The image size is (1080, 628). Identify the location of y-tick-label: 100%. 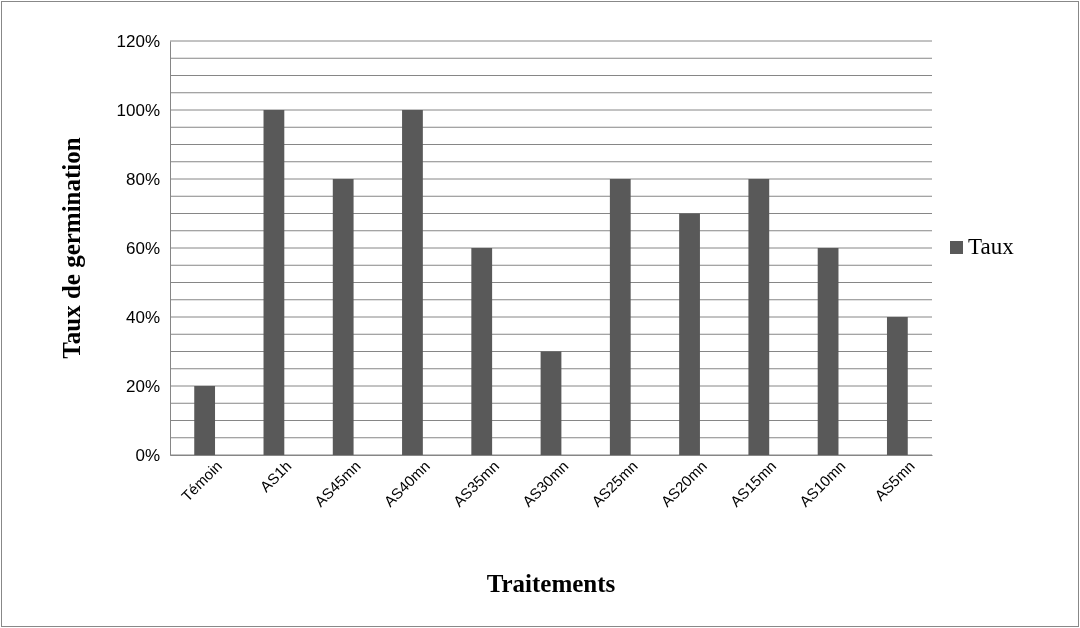
(138, 110).